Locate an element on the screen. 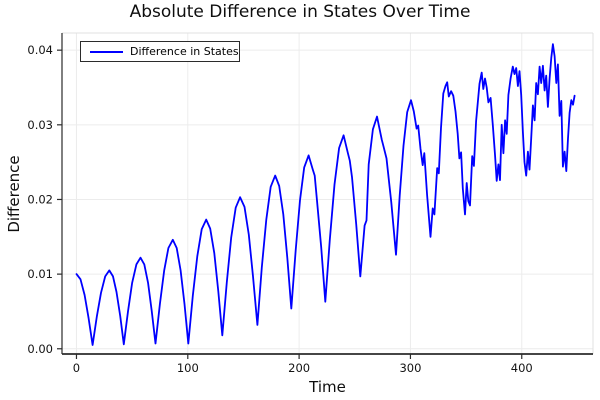  y-tick-label: 0.03 is located at coordinates (40, 125).